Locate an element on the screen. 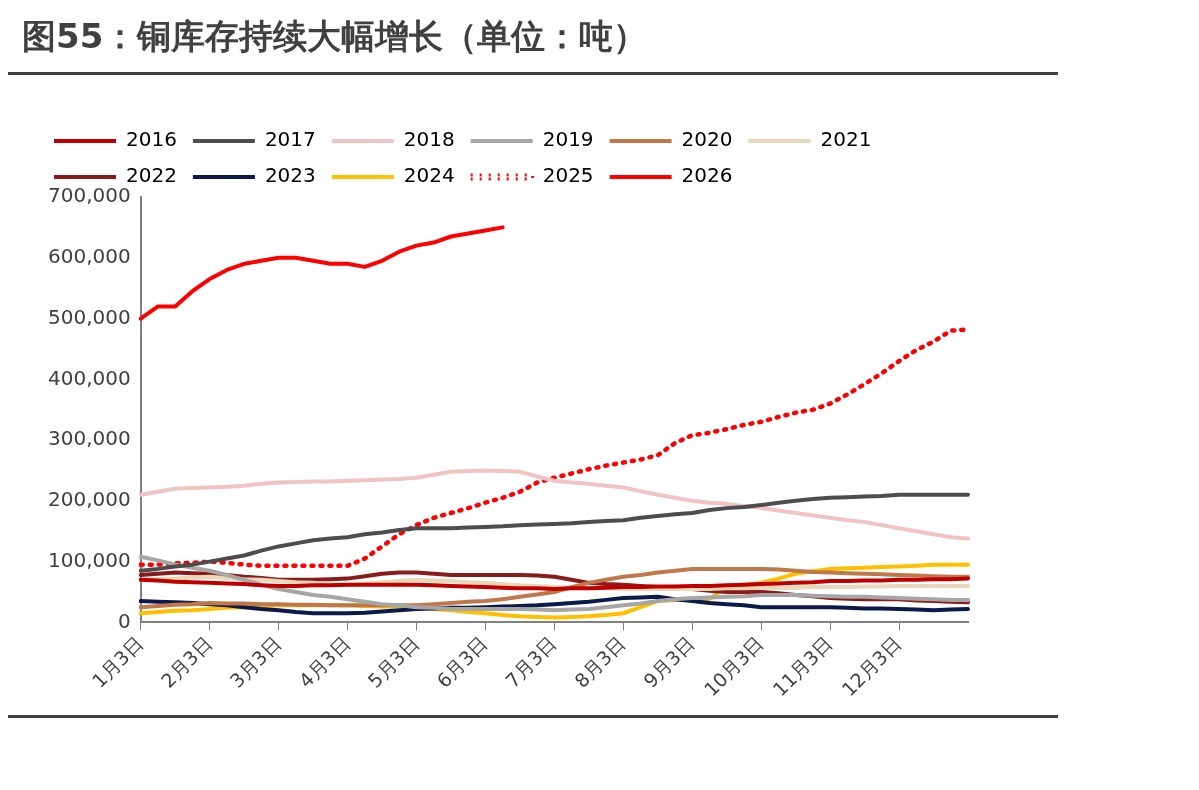  x-tick-label: 11月3日 is located at coordinates (802, 666).